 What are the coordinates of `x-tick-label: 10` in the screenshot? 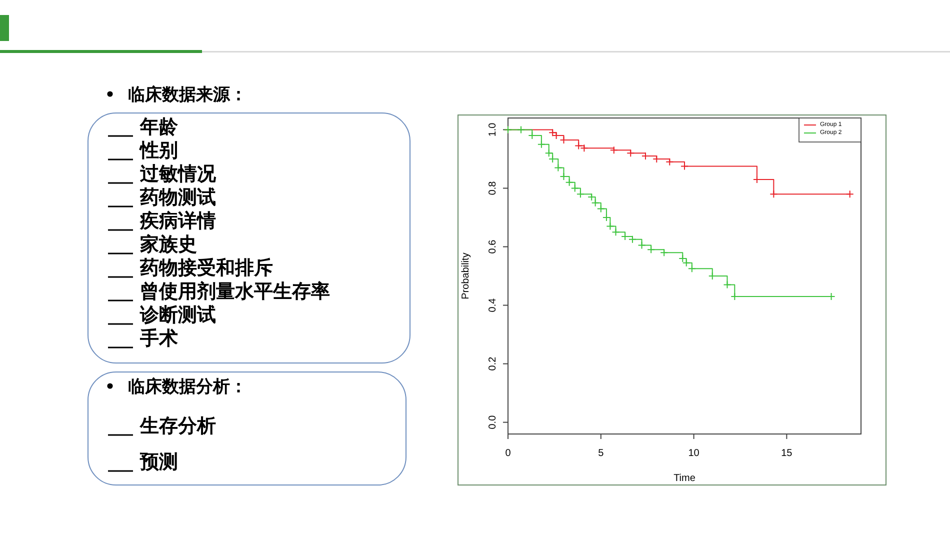 It's located at (694, 453).